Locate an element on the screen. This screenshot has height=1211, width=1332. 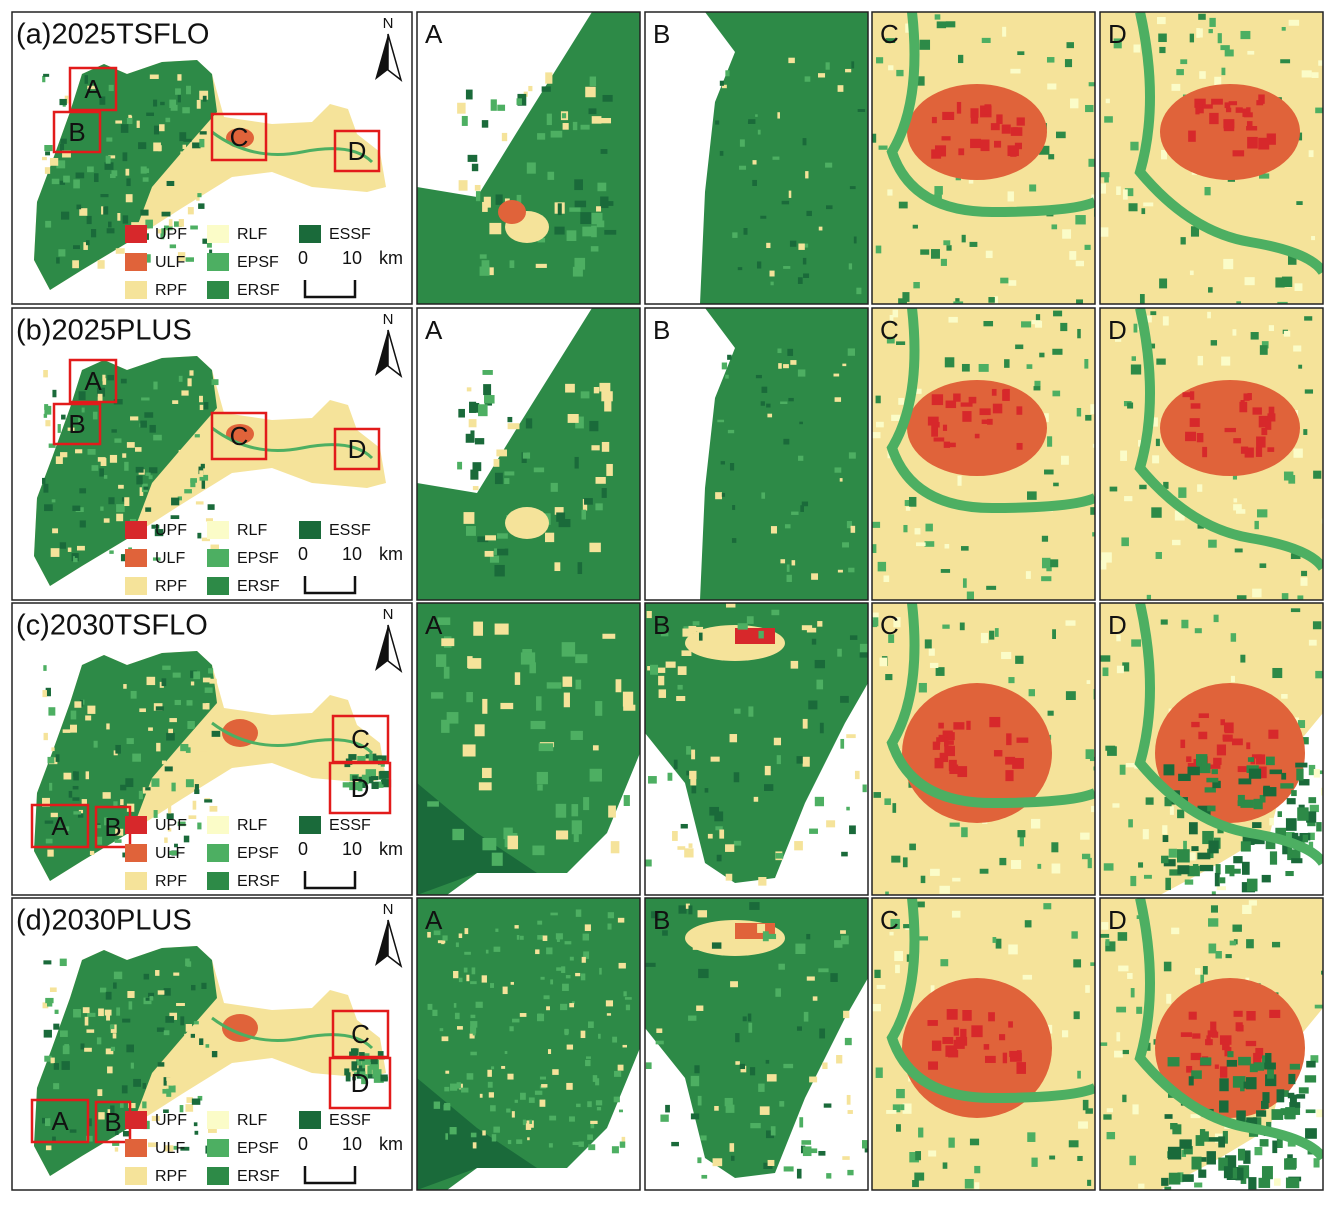
urban-area is located at coordinates (512, 212).